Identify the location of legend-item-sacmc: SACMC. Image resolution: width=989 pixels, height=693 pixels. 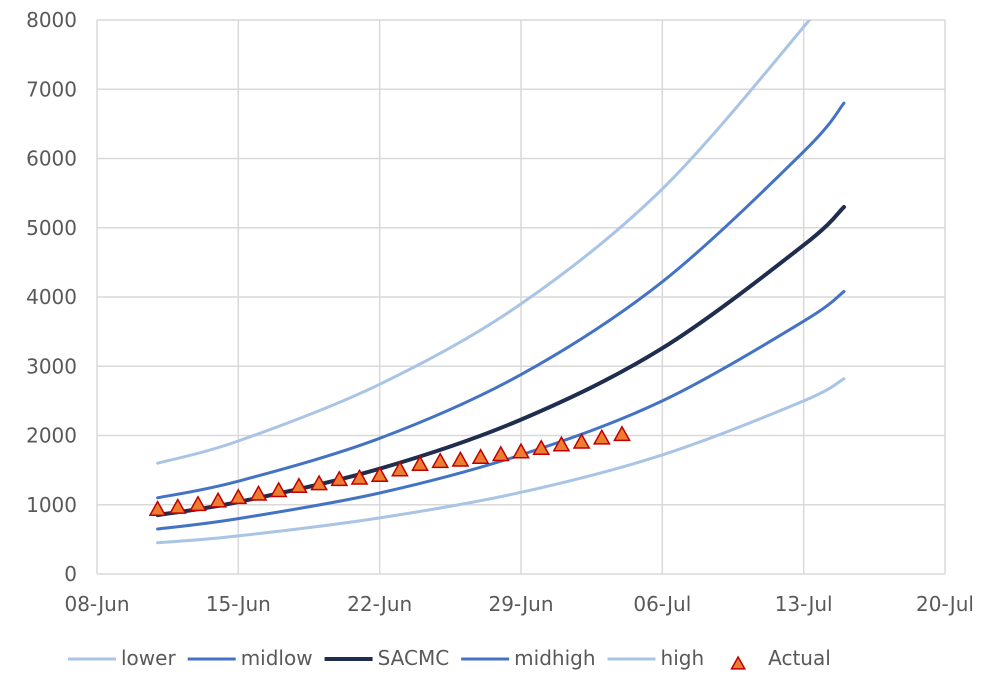
(387, 658).